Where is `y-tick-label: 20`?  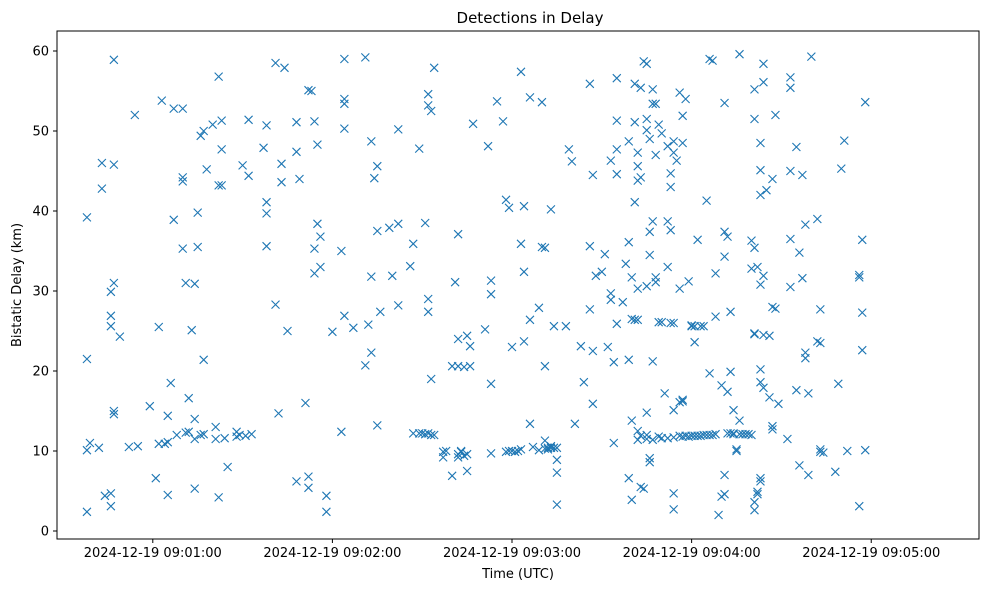 y-tick-label: 20 is located at coordinates (40, 372).